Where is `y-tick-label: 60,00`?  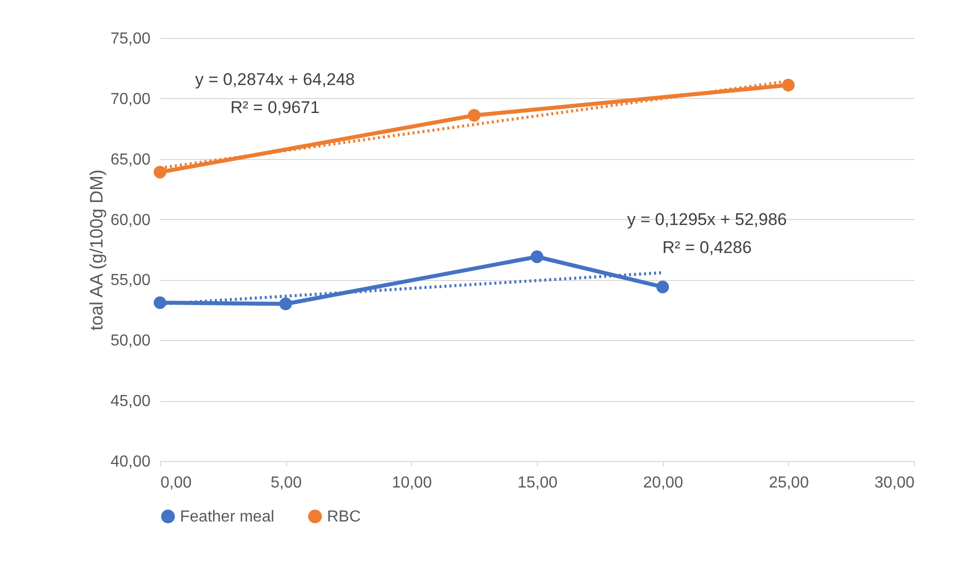 y-tick-label: 60,00 is located at coordinates (130, 220).